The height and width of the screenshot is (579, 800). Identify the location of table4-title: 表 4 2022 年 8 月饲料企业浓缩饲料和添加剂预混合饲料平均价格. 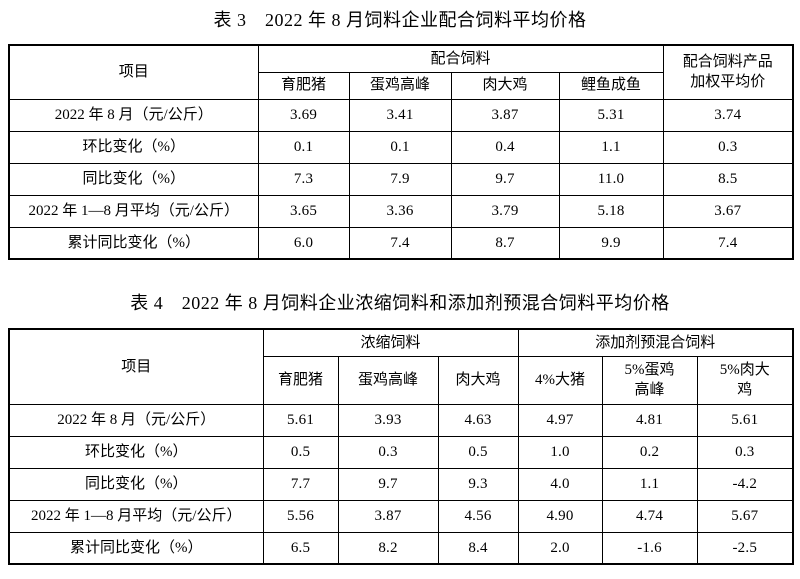
(400, 303).